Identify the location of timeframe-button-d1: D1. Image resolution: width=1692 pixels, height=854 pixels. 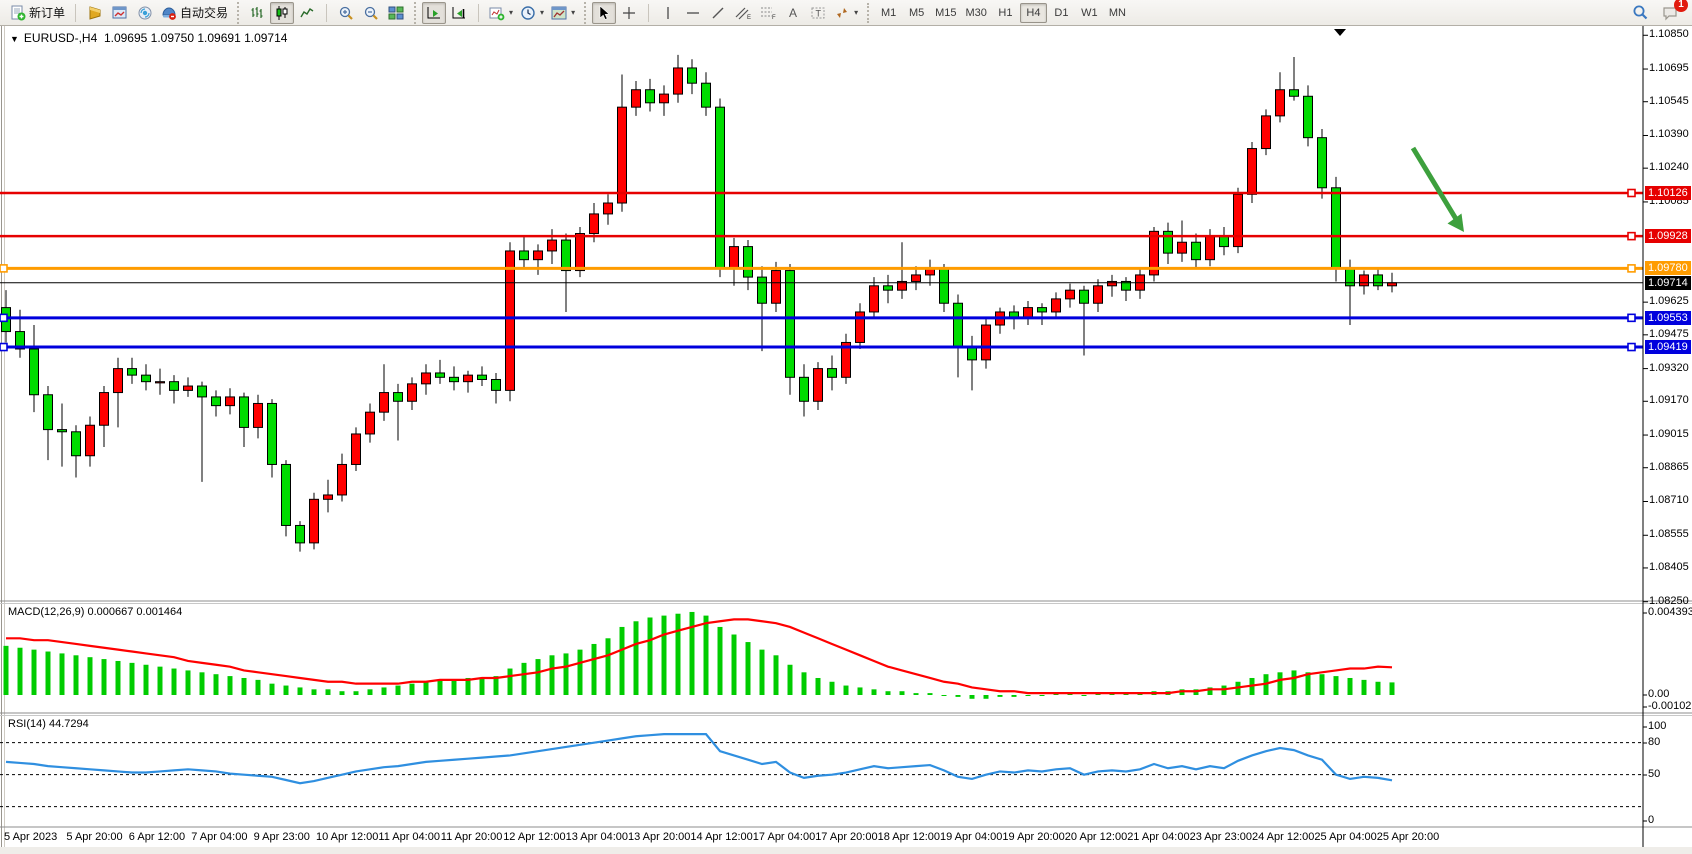
(1061, 12).